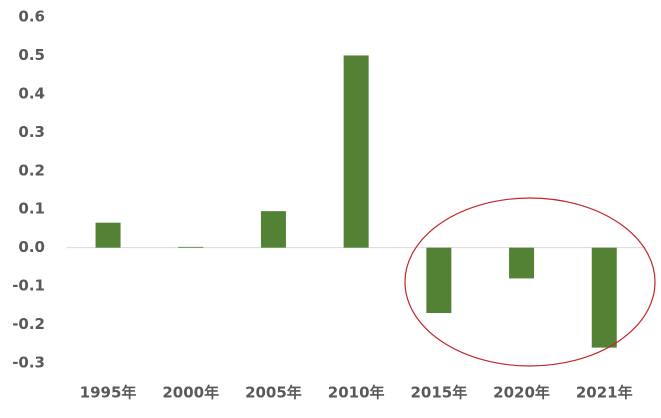 This screenshot has height=418, width=661. Describe the element at coordinates (31, 209) in the screenshot. I see `y-tick-label: 0.1` at that location.